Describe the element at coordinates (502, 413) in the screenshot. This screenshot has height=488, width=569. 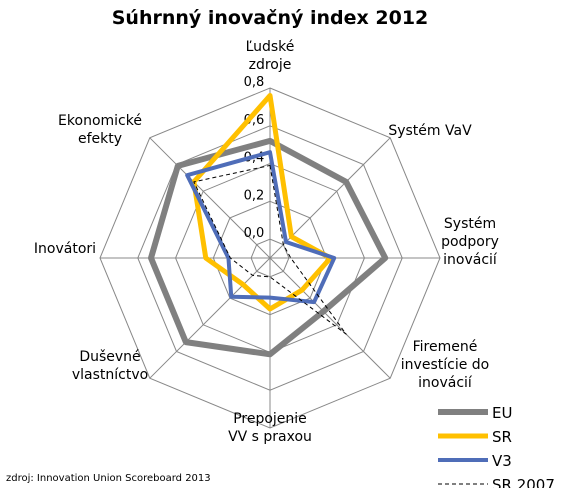
I see `legend-label: EU` at that location.